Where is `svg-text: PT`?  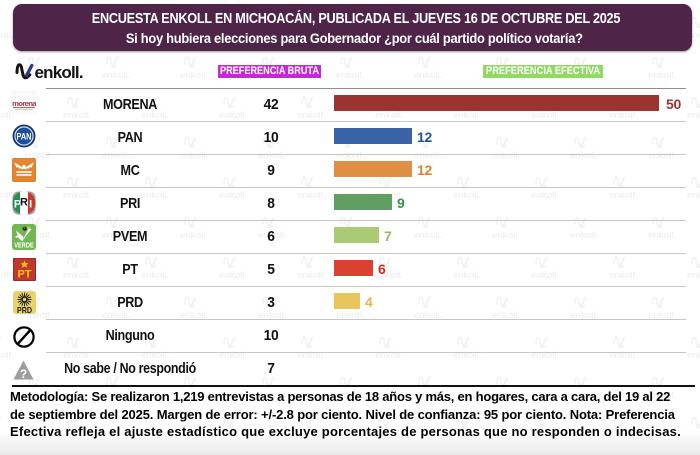 svg-text: PT is located at coordinates (24, 275).